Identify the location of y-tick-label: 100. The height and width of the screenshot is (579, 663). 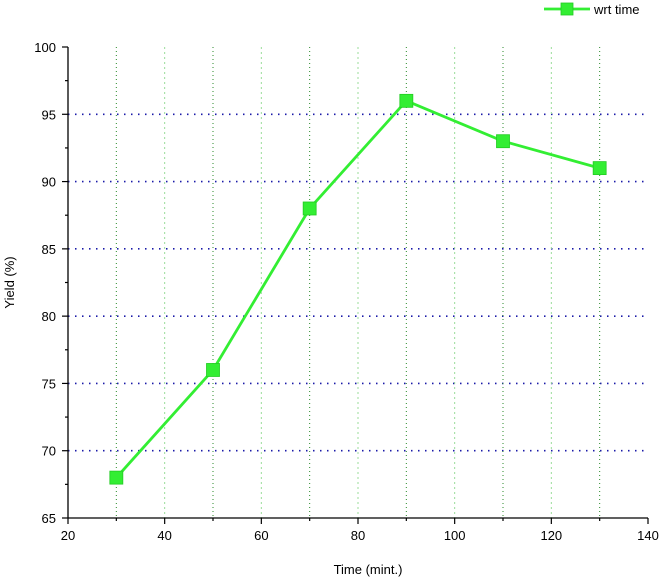
(45, 47).